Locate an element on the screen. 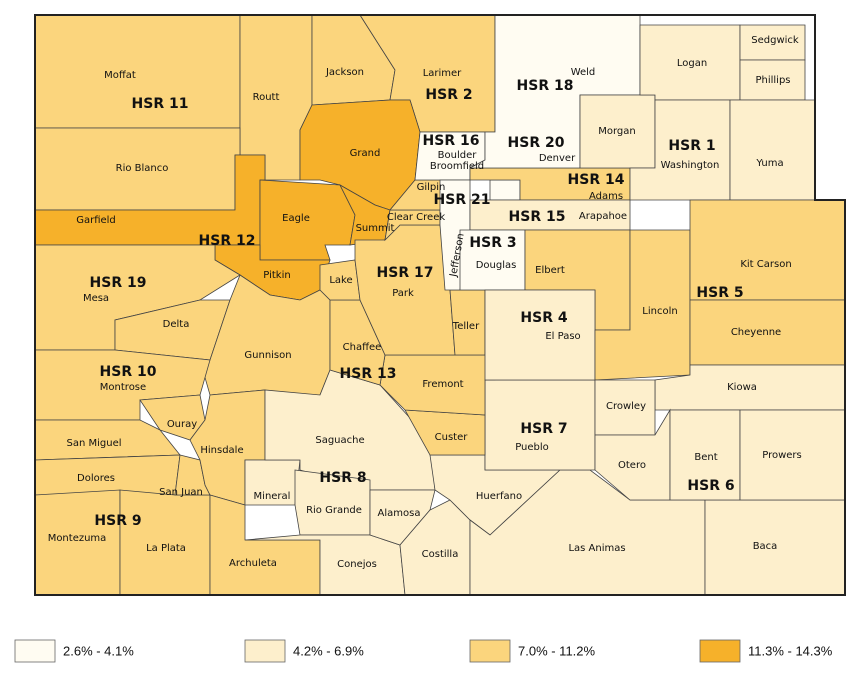 The image size is (850, 673). county-label: Fremont is located at coordinates (442, 384).